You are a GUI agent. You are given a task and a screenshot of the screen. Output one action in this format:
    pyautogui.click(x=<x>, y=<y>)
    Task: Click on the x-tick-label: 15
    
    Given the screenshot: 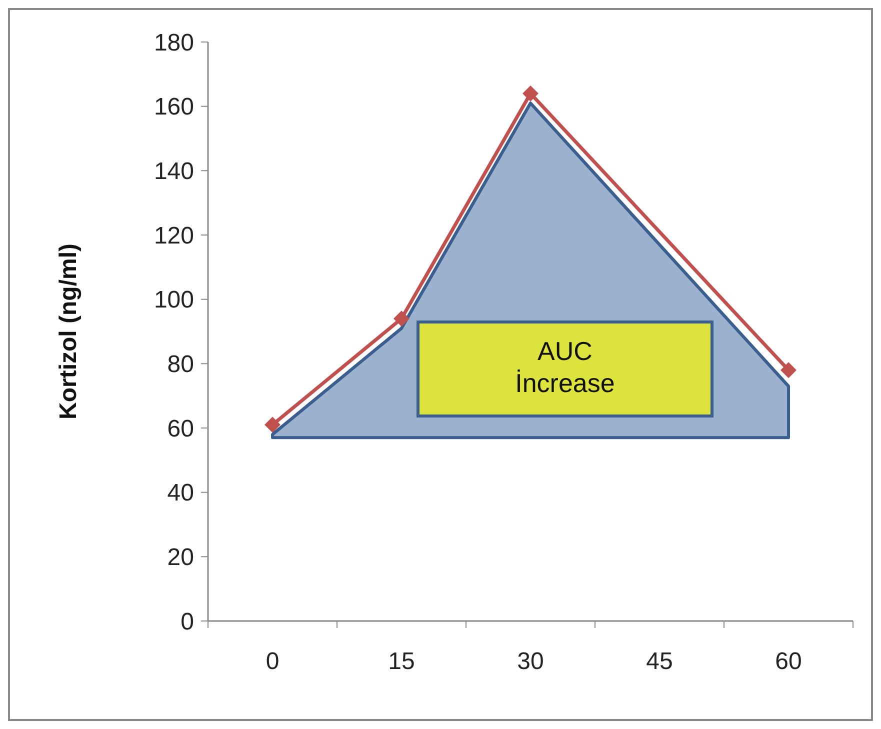 What is the action you would take?
    pyautogui.click(x=401, y=661)
    